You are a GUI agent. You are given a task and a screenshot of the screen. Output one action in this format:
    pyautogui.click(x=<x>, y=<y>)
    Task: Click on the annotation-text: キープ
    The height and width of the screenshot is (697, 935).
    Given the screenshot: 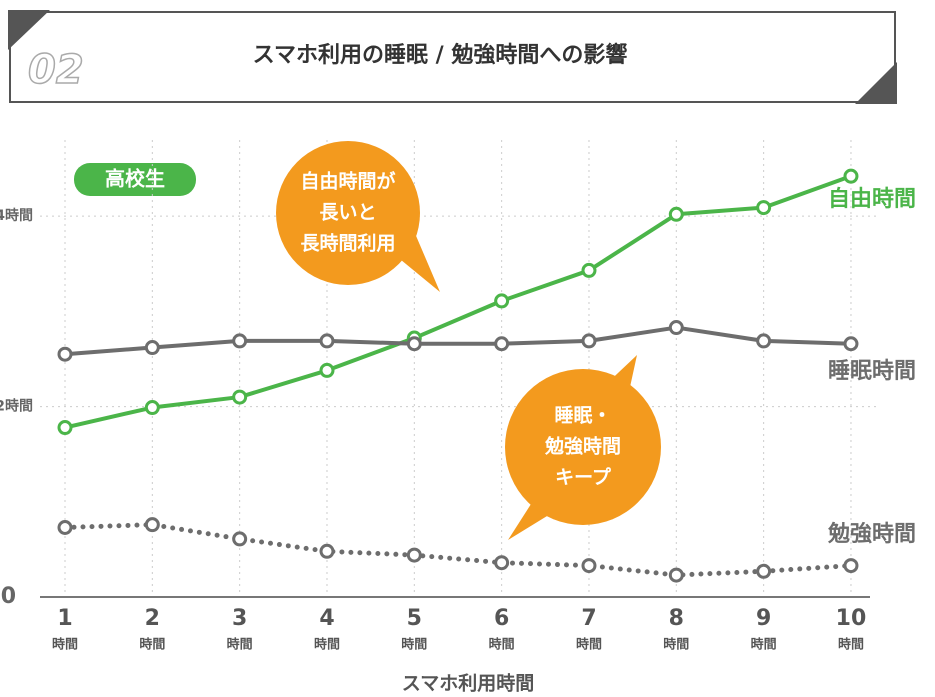 What is the action you would take?
    pyautogui.click(x=583, y=477)
    